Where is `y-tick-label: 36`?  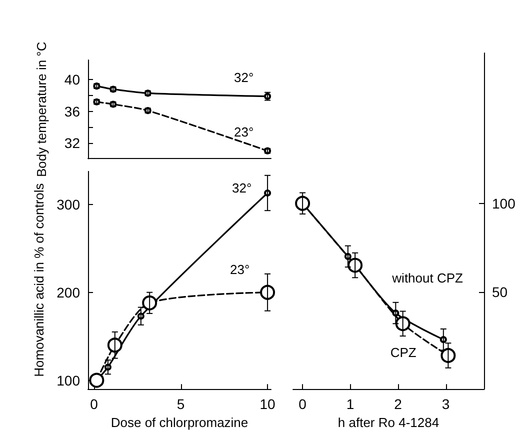 y-tick-label: 36 is located at coordinates (72, 111).